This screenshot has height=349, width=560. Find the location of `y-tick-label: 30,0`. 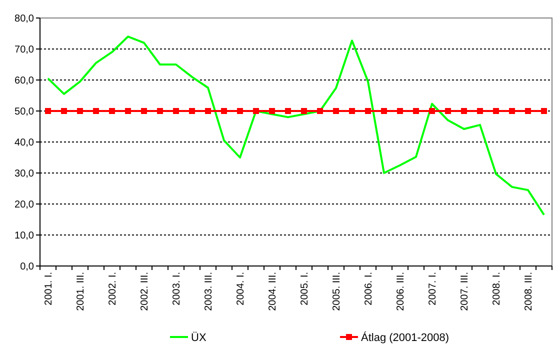

y-tick-label: 30,0 is located at coordinates (24, 174).